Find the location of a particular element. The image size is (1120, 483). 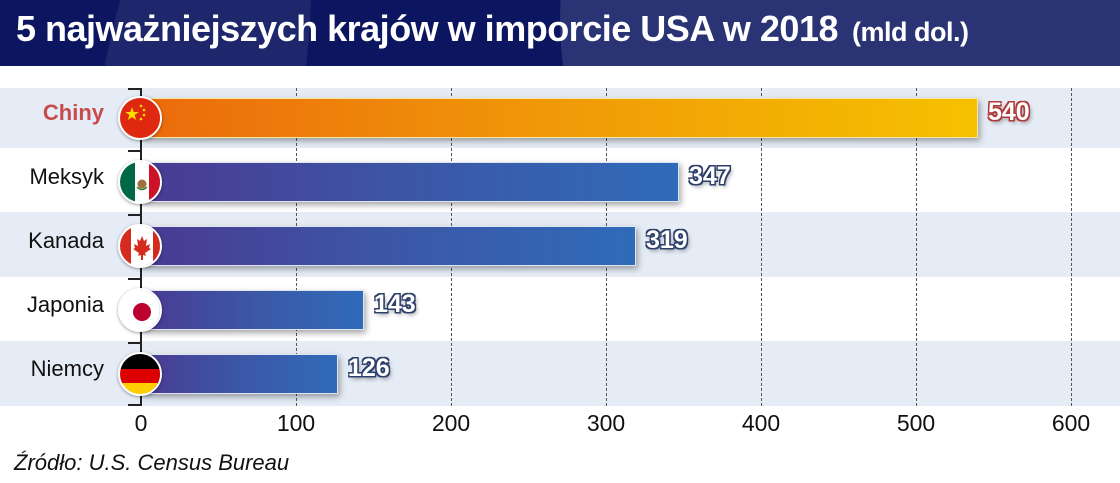

value-label: 347 is located at coordinates (710, 176).